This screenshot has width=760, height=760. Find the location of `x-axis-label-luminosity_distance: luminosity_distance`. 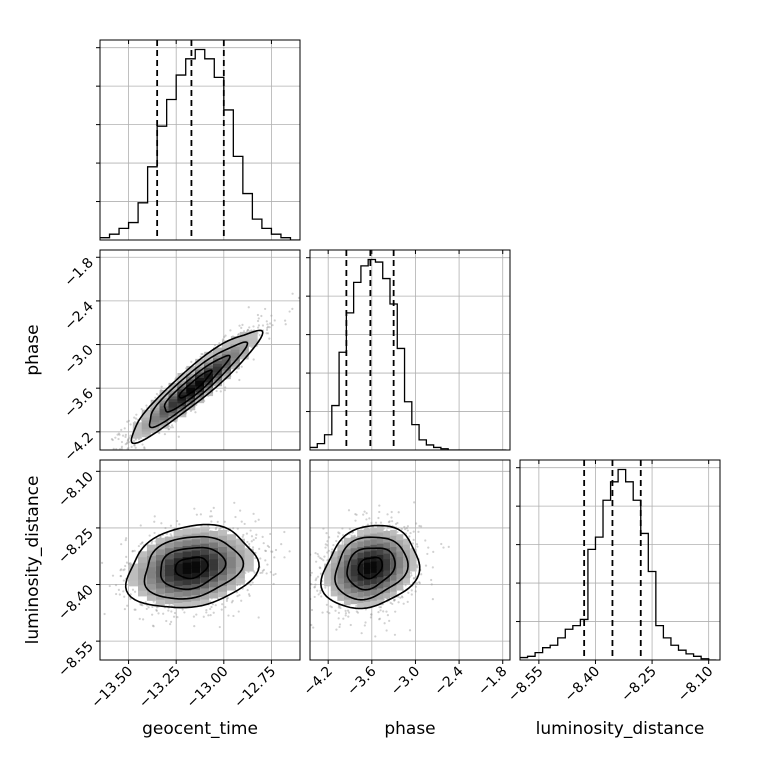

x-axis-label-luminosity_distance: luminosity_distance is located at coordinates (620, 729).